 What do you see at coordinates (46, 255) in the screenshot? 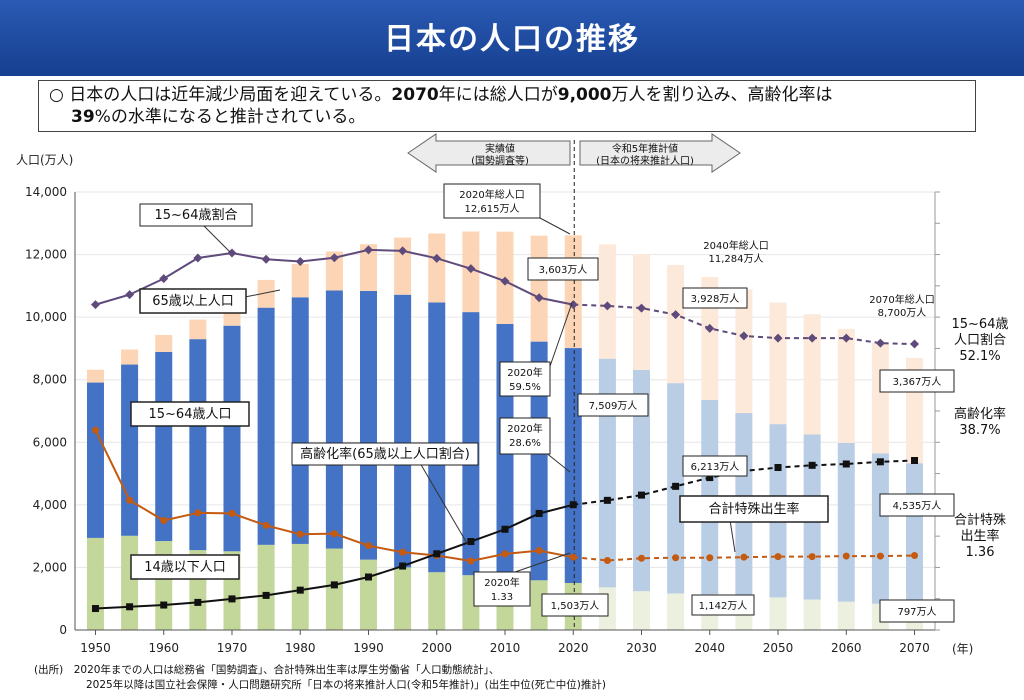
I see `y-tick-label: 12,000` at bounding box center [46, 255].